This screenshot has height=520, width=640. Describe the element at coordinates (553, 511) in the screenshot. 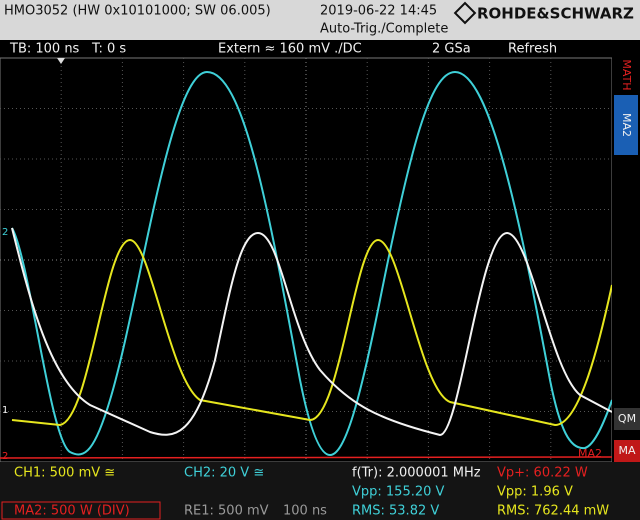

I see `math-rms: RMS: 762.44 mW` at that location.